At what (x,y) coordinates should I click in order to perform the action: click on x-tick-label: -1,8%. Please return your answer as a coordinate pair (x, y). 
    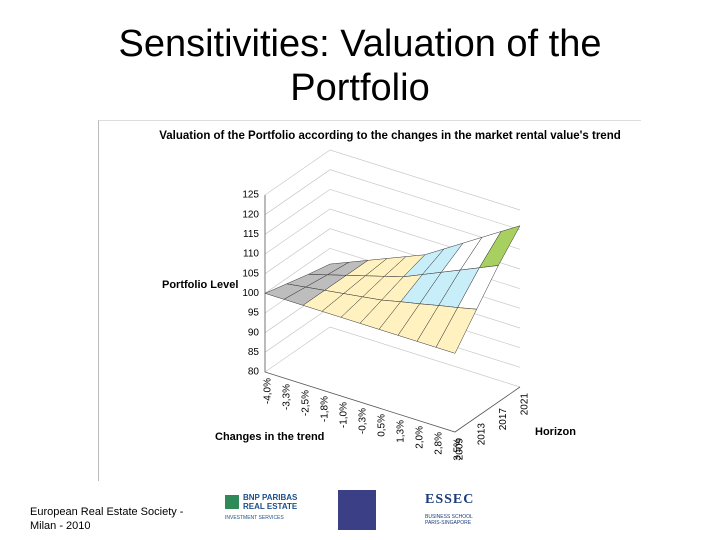
    Looking at the image, I should click on (325, 409).